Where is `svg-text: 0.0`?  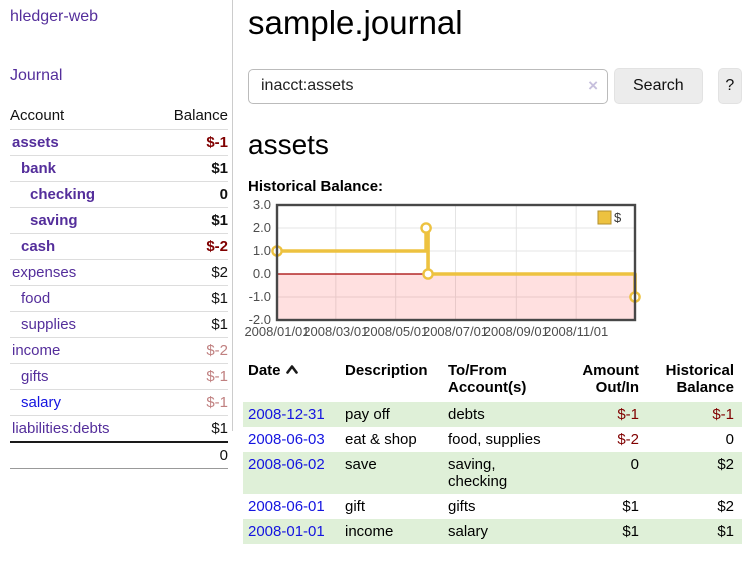 svg-text: 0.0 is located at coordinates (262, 273).